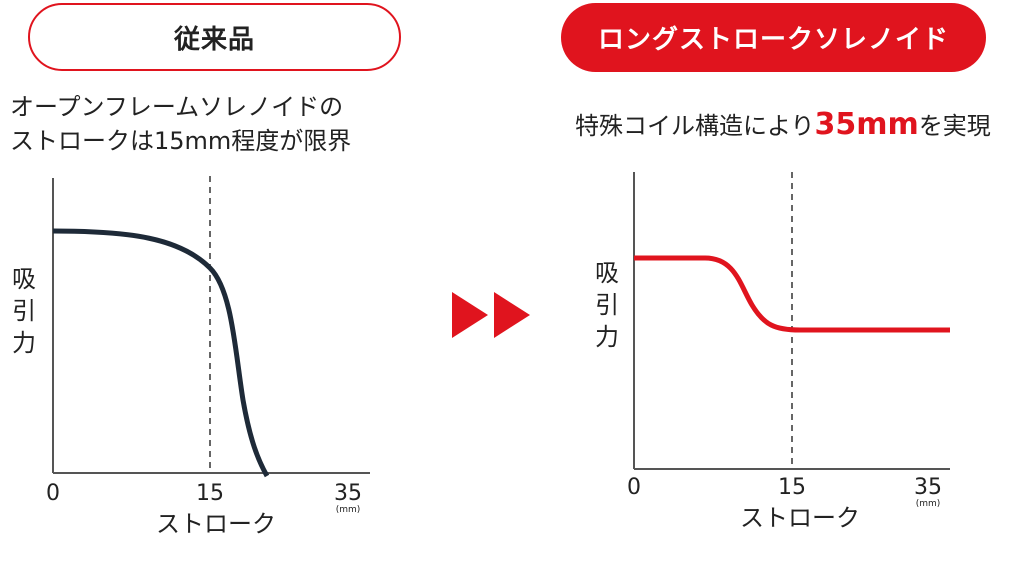 This screenshot has height=575, width=1032. I want to click on long-stroke-ylabel-3: 力, so click(607, 337).